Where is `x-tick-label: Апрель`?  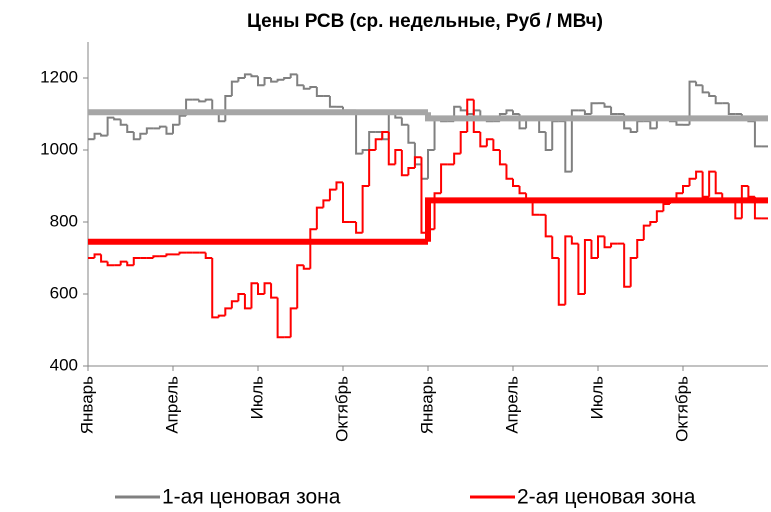 x-tick-label: Апрель is located at coordinates (511, 405).